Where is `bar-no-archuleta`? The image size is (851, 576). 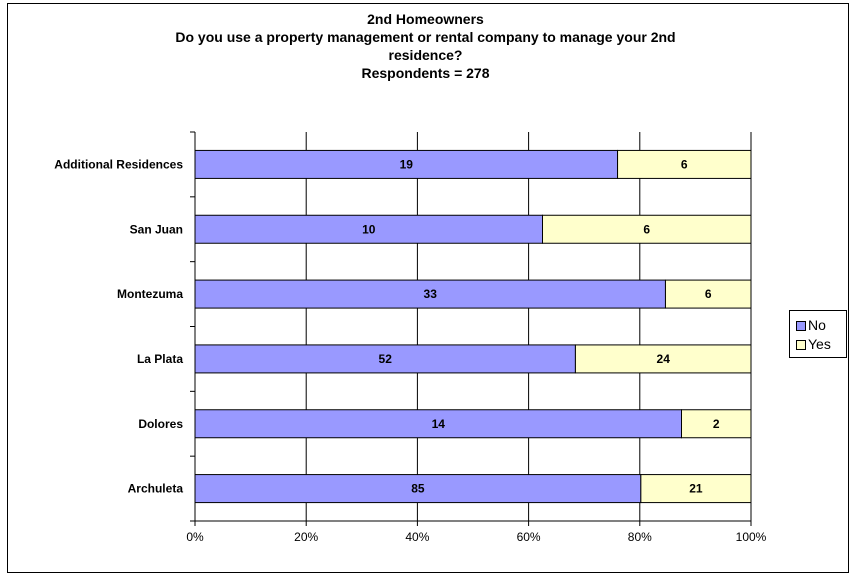
bar-no-archuleta is located at coordinates (418, 489).